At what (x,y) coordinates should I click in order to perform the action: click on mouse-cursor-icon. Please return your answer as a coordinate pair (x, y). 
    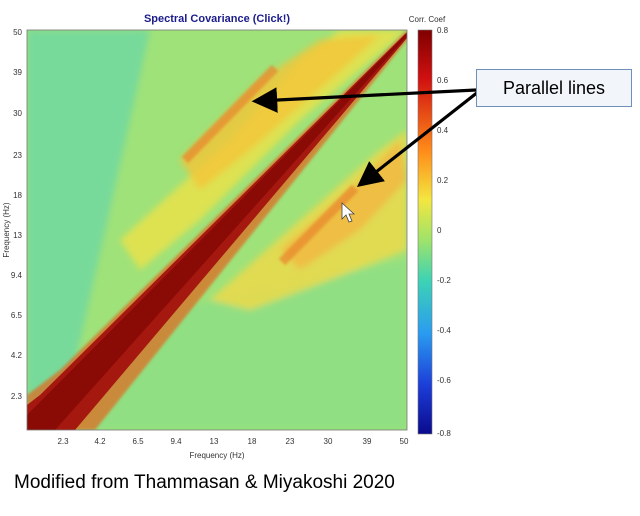
    Looking at the image, I should click on (348, 212).